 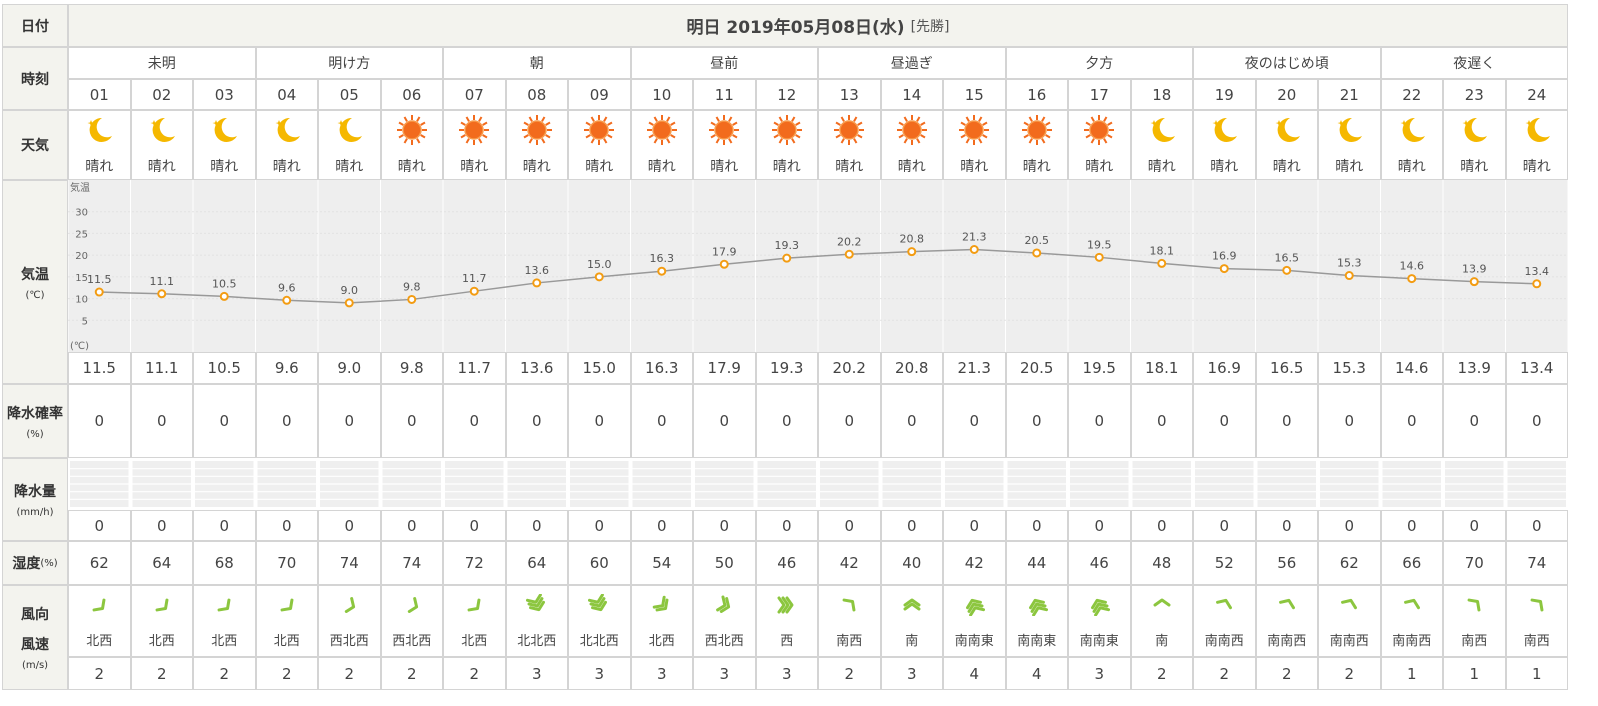 I want to click on humidity-value: 50, so click(x=724, y=563).